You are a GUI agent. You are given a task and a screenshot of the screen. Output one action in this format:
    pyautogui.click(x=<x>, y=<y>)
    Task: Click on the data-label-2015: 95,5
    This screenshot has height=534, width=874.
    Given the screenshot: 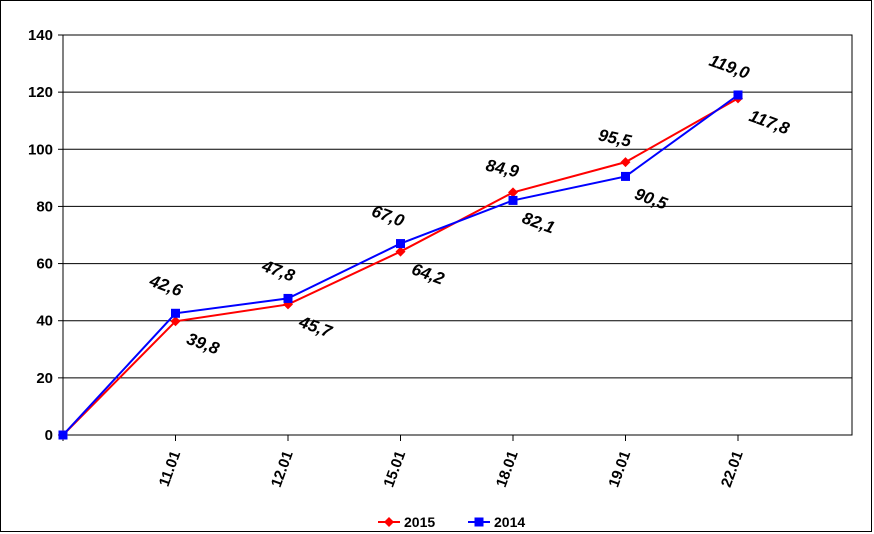 What is the action you would take?
    pyautogui.click(x=615, y=138)
    